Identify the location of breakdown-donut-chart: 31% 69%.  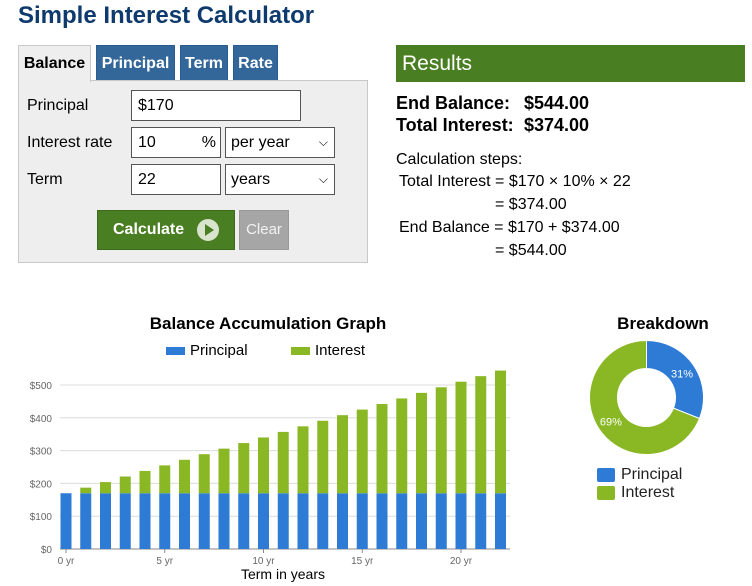
(646, 397).